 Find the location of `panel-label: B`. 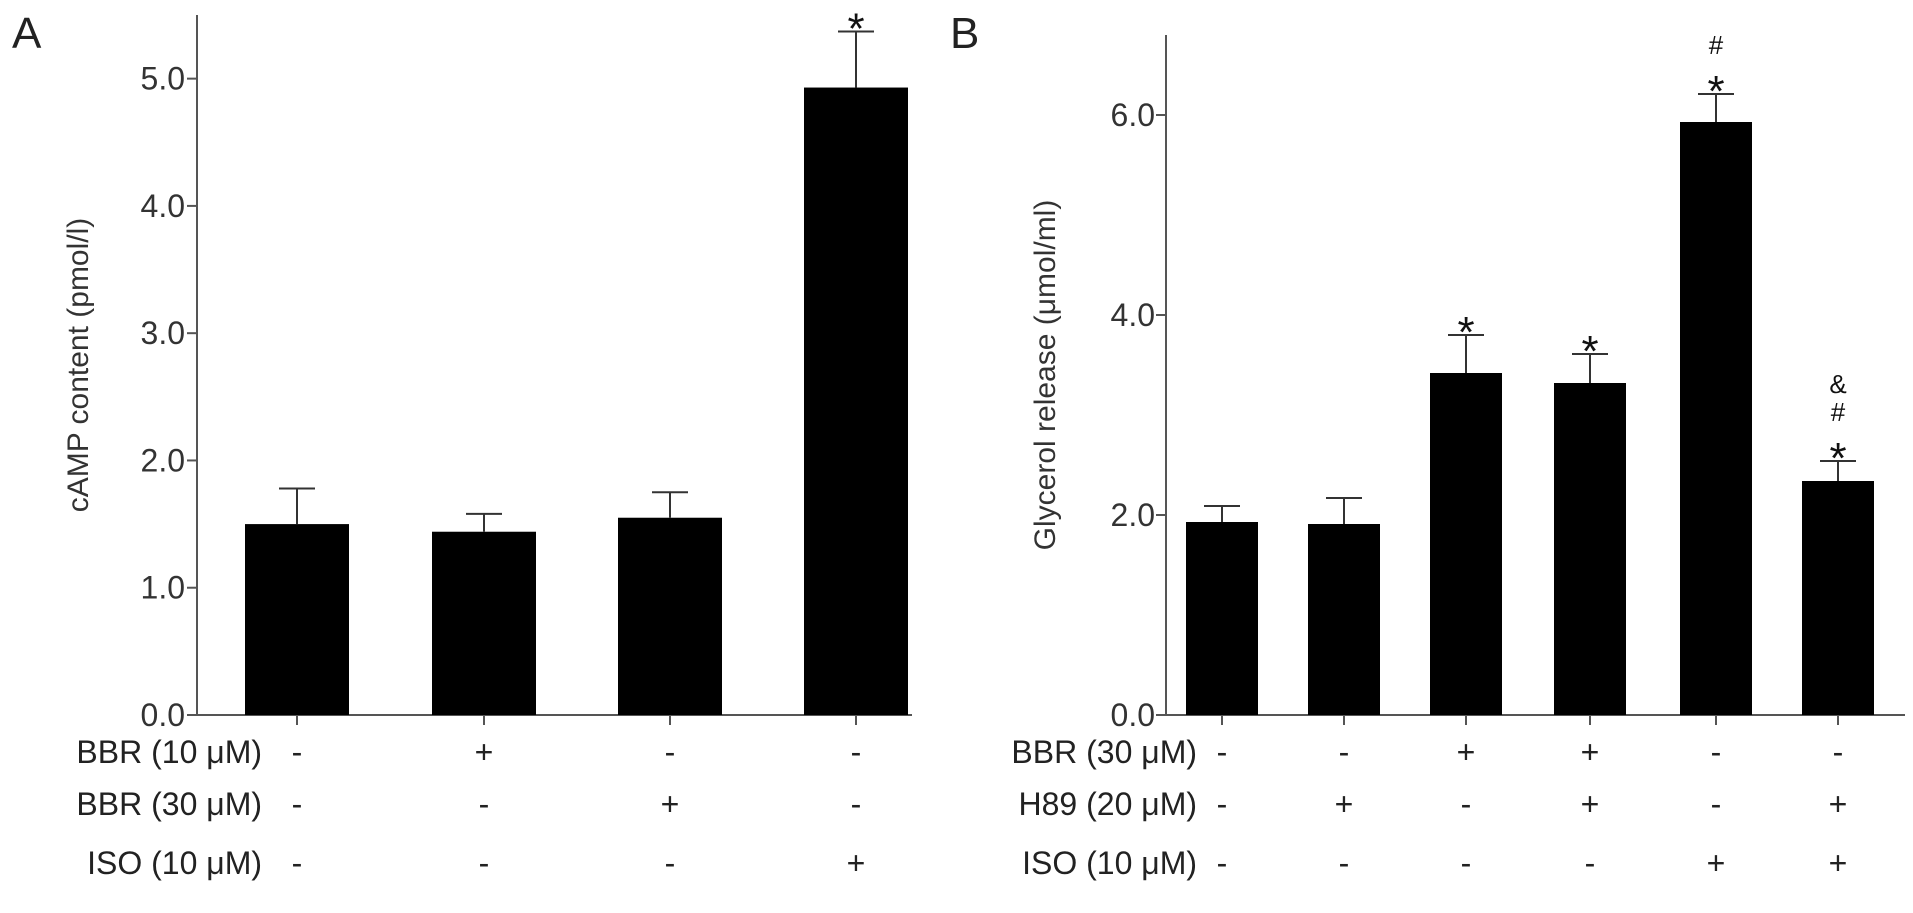

panel-label: B is located at coordinates (964, 33).